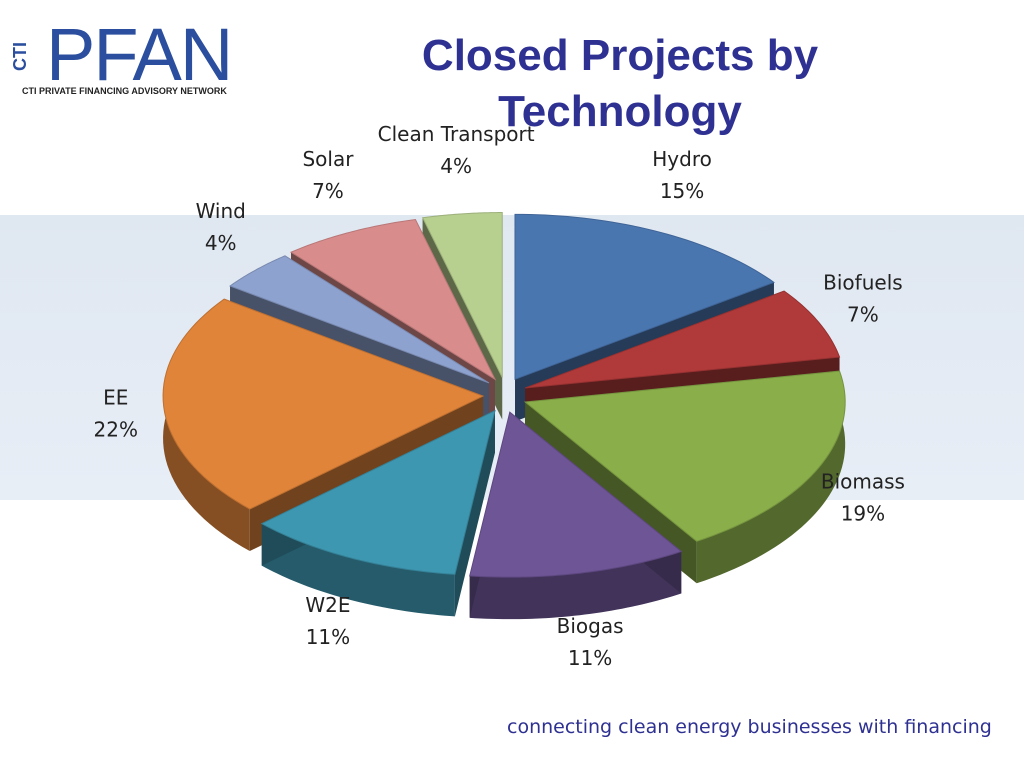 The width and height of the screenshot is (1024, 768). I want to click on logo-text: PFAN, so click(139, 54).